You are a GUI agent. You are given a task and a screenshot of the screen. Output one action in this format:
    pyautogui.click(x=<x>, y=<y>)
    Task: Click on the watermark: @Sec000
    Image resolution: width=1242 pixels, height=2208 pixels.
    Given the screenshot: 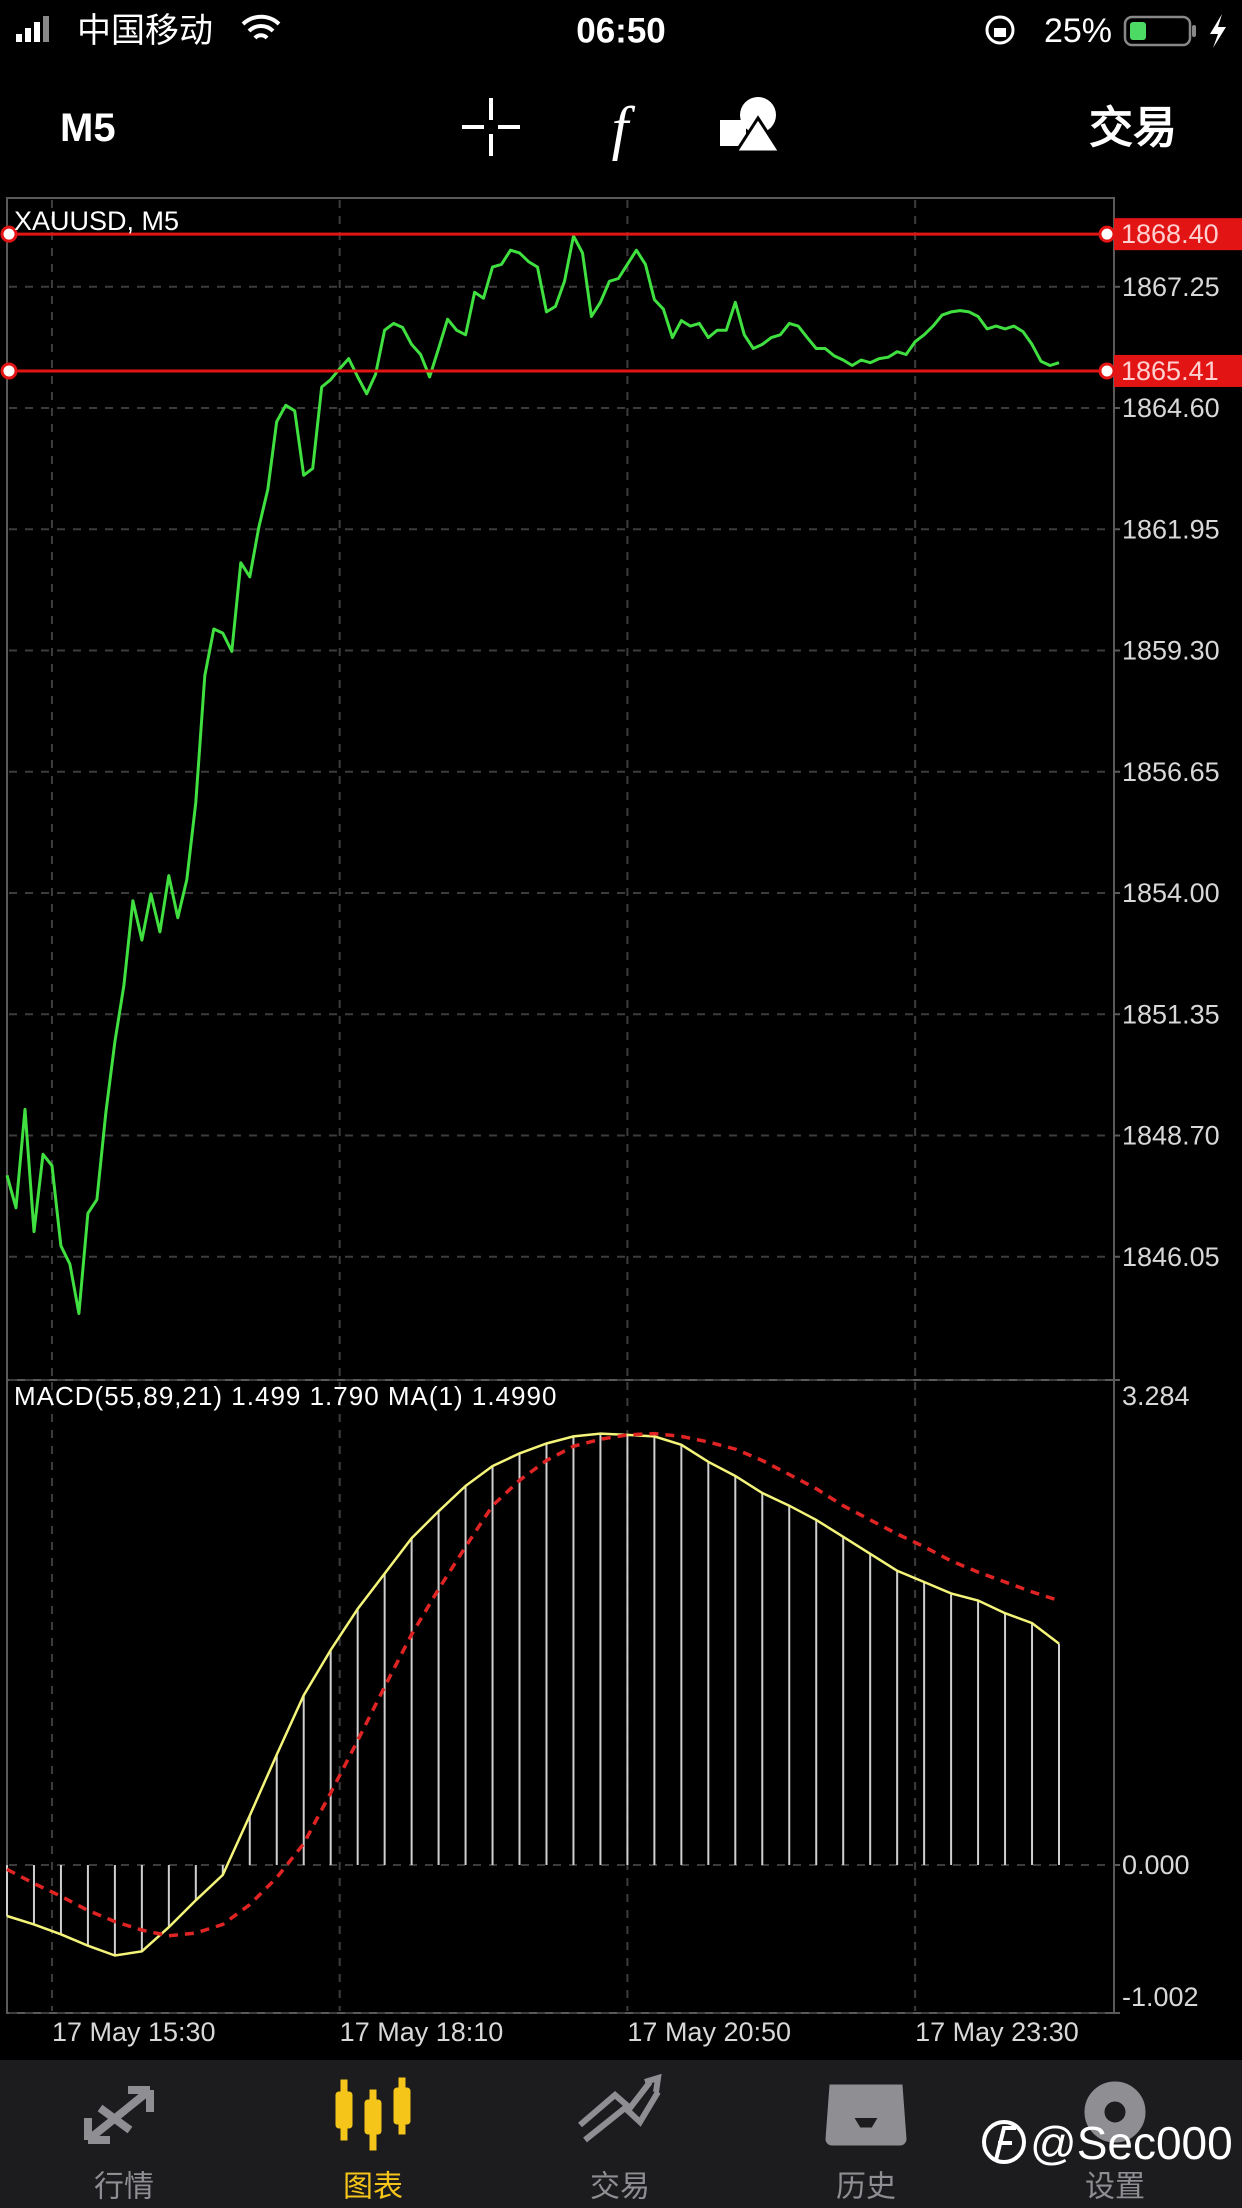 What is the action you would take?
    pyautogui.click(x=1107, y=2143)
    